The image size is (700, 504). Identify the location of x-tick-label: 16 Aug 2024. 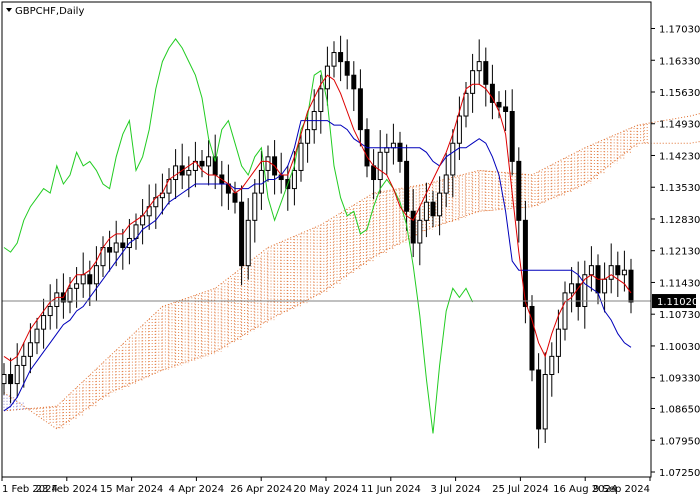
(585, 489).